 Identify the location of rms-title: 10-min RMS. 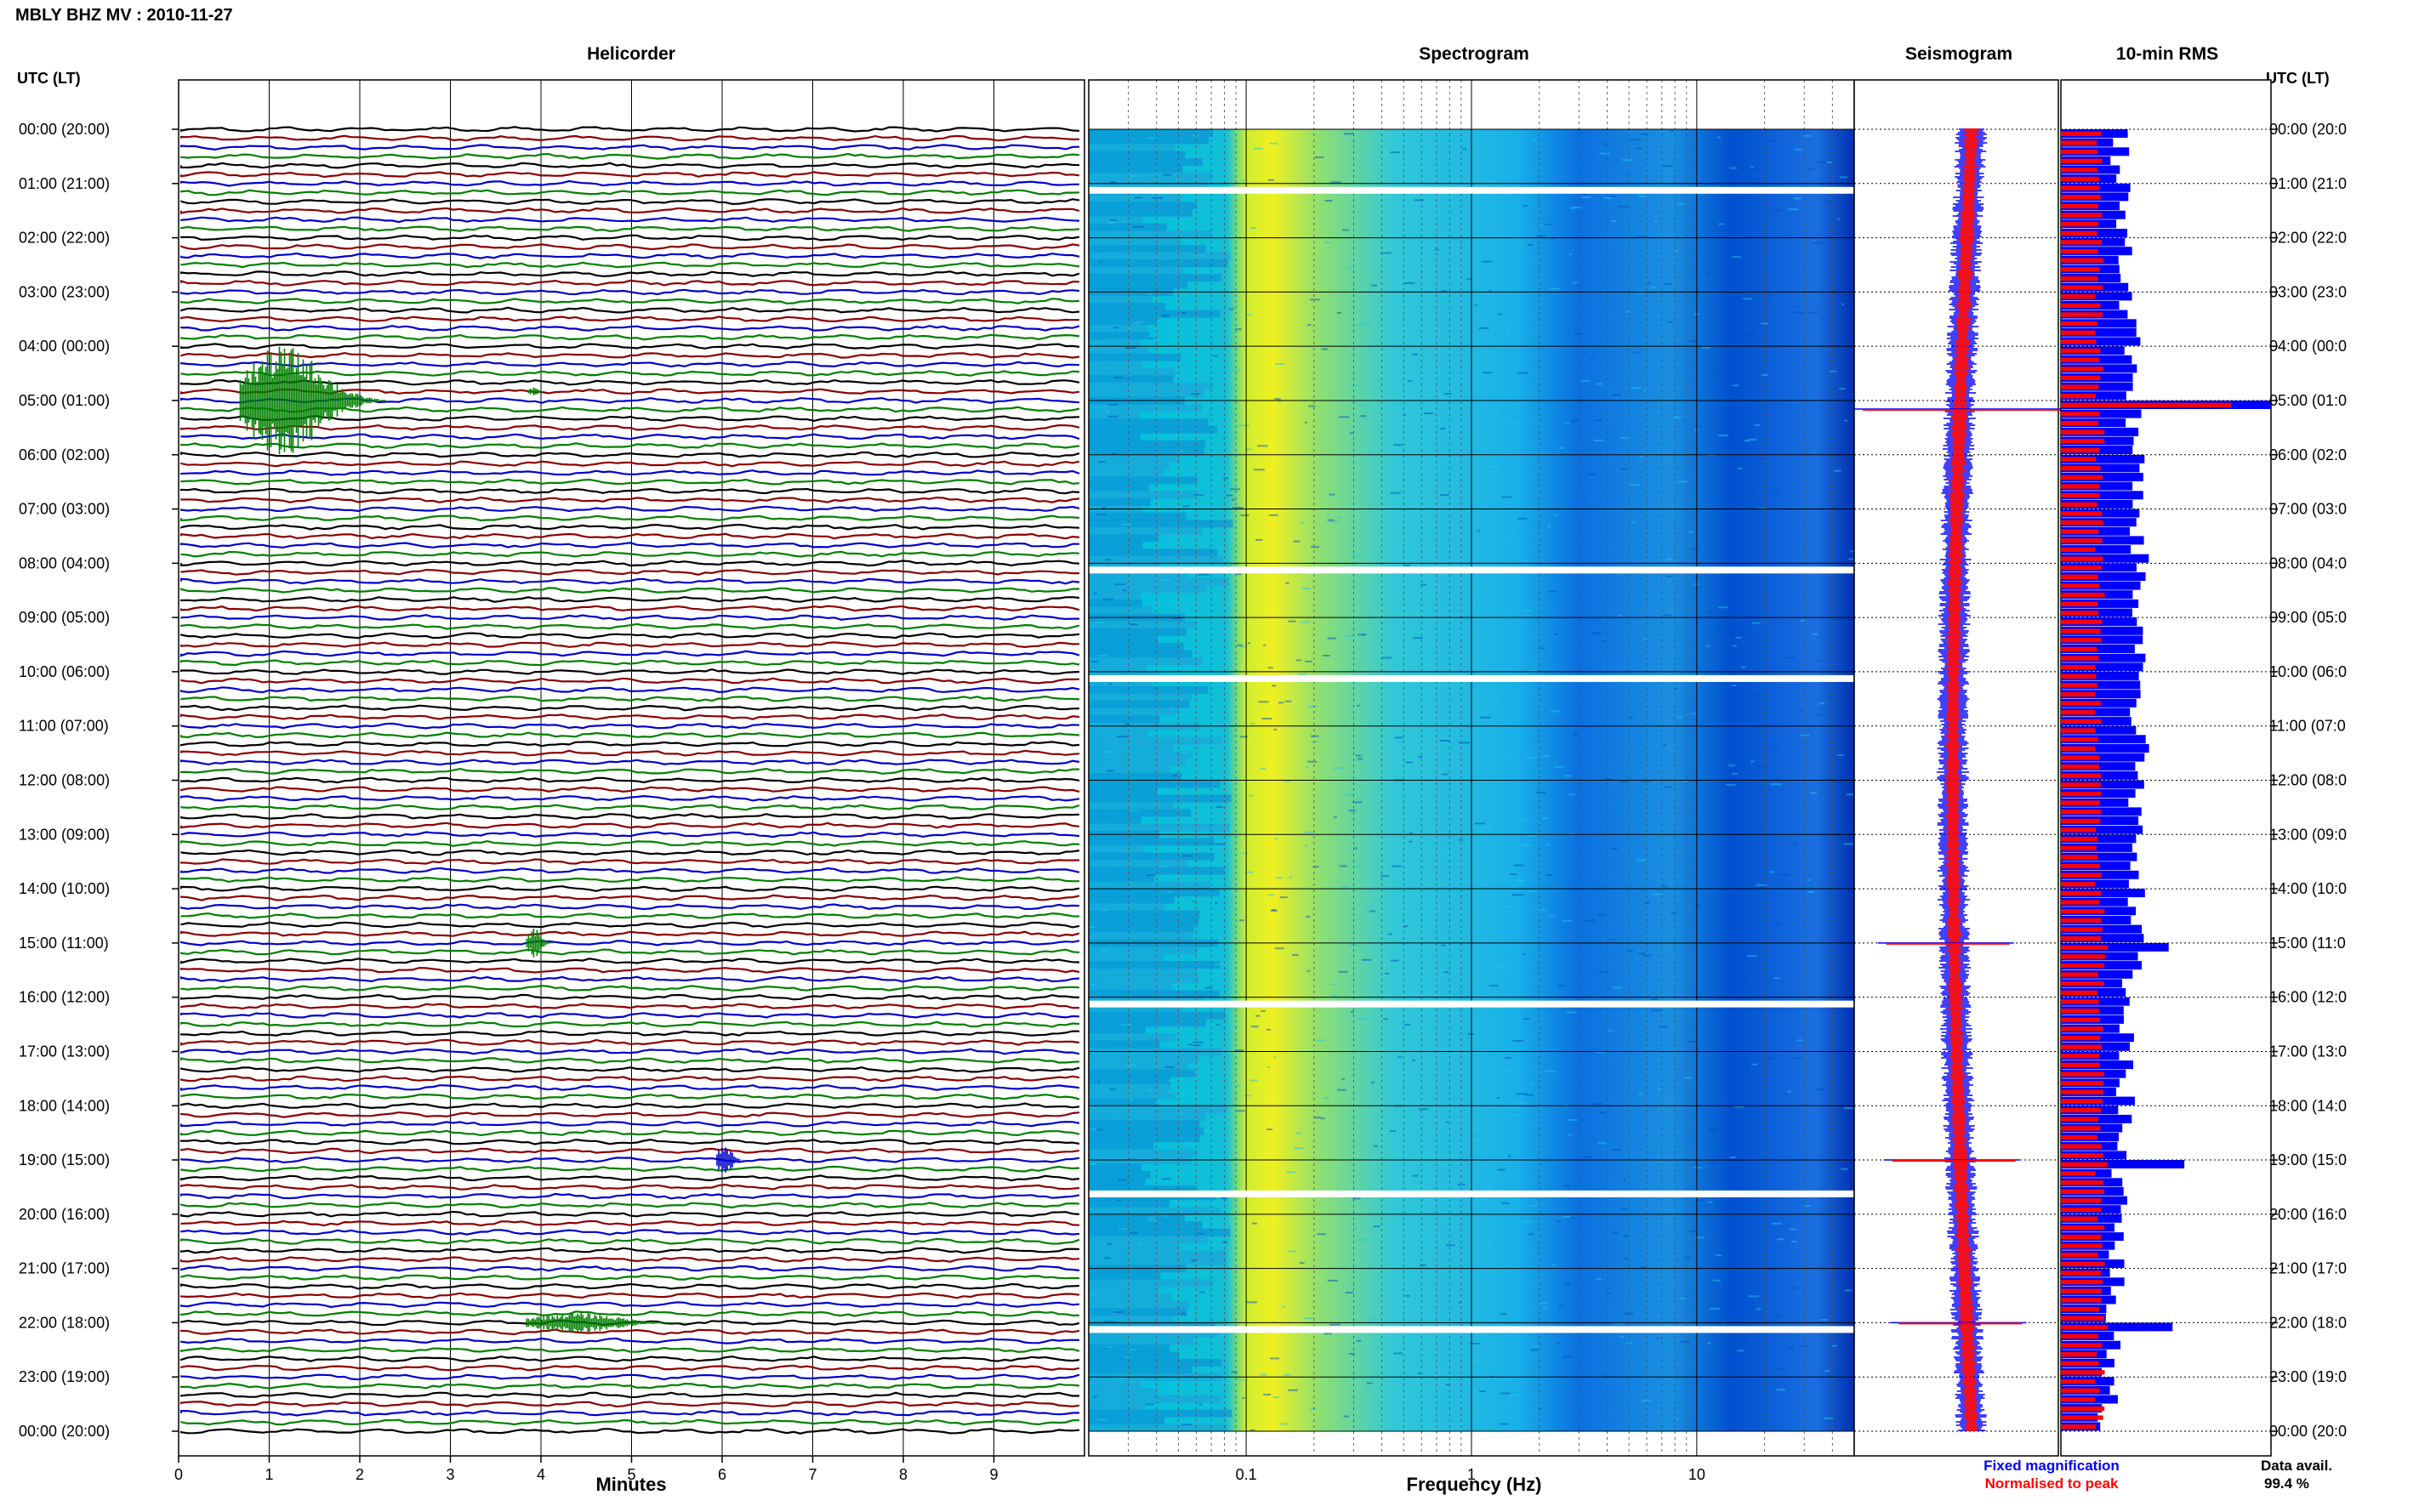
(2167, 54).